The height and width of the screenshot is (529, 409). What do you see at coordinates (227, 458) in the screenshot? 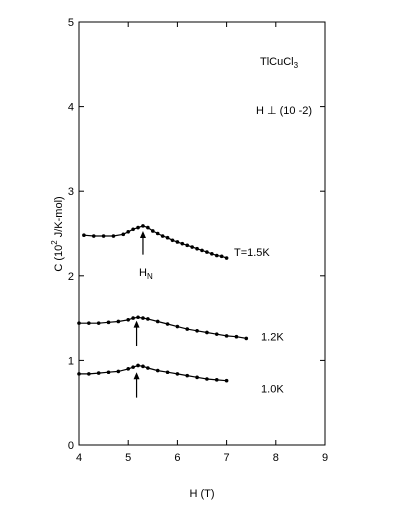
I see `x-tick-label: 7` at bounding box center [227, 458].